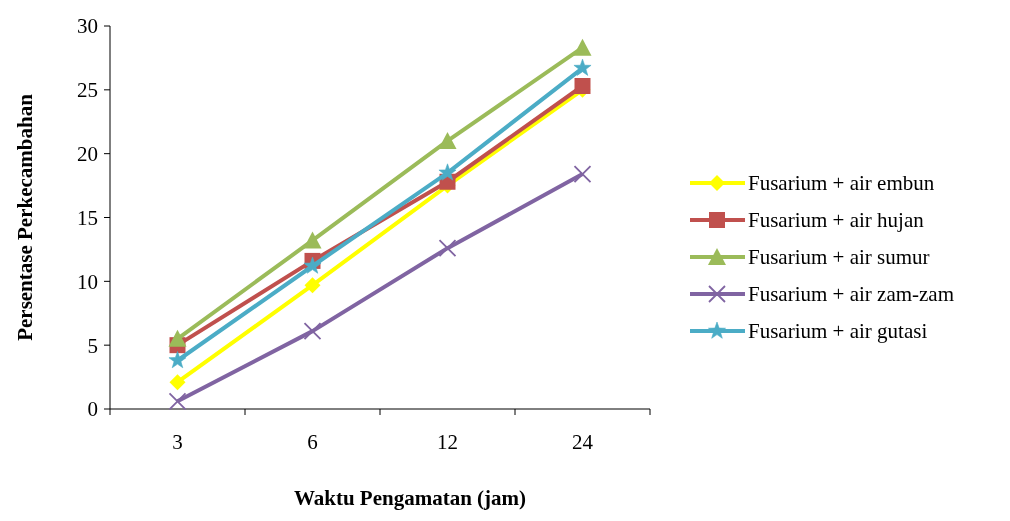 This screenshot has height=521, width=1010. Describe the element at coordinates (851, 294) in the screenshot. I see `legend-label: Fusarium + air zam-zam` at that location.